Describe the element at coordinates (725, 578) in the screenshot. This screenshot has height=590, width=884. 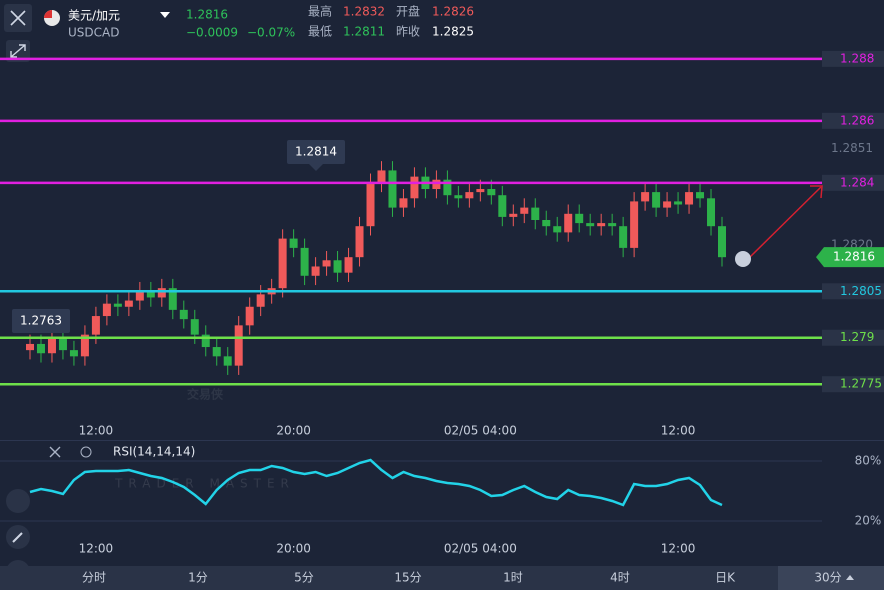
I see `tab: 日K` at that location.